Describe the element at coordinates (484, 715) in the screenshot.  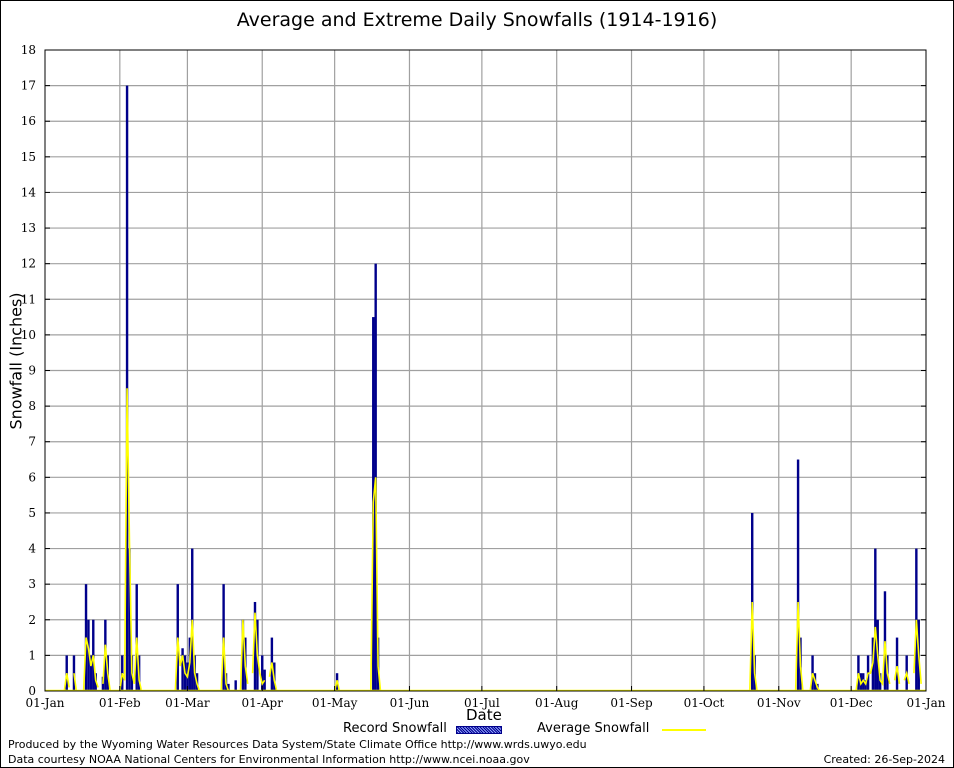
I see `x-axis-label: Date` at that location.